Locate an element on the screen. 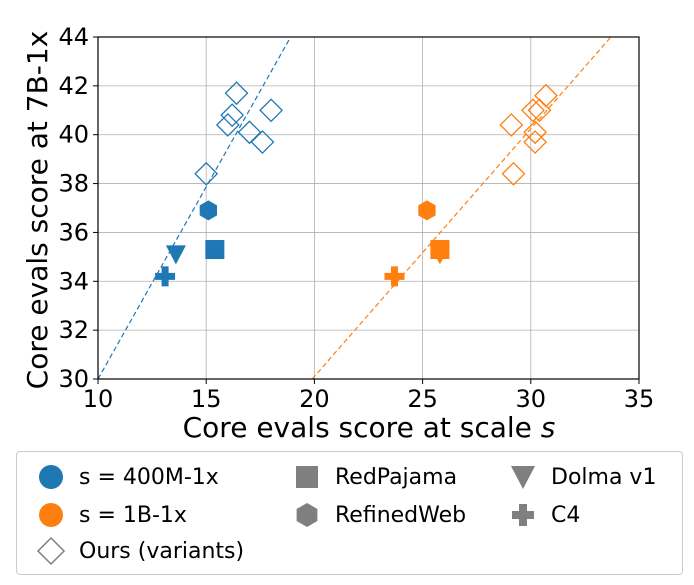  x-axis-ticks: 10 15 20 25 30 35 is located at coordinates (369, 396).